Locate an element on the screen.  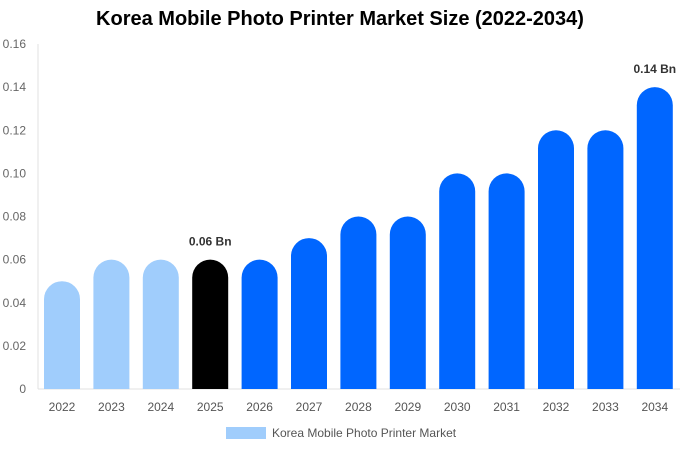
y-tick-label: 0.16 is located at coordinates (15, 44).